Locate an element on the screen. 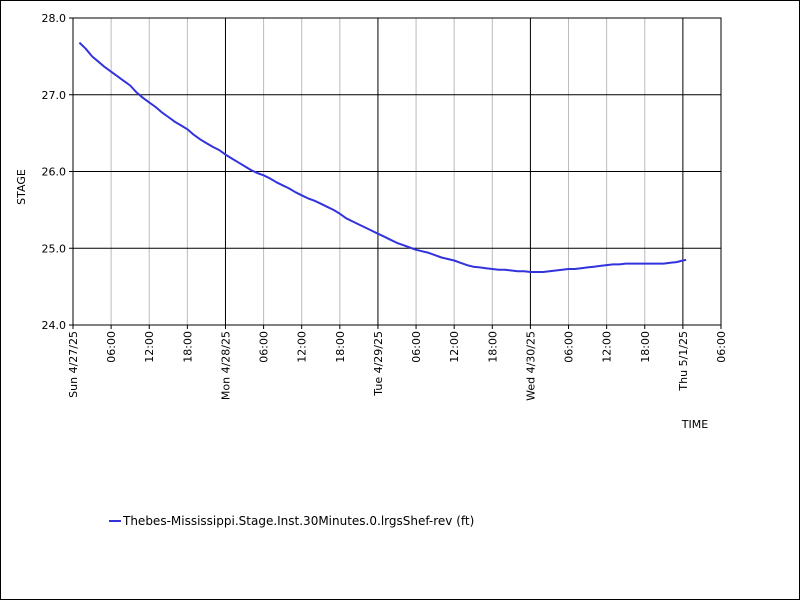 This screenshot has width=800, height=600. y-tick-label: 24.0 is located at coordinates (54, 325).